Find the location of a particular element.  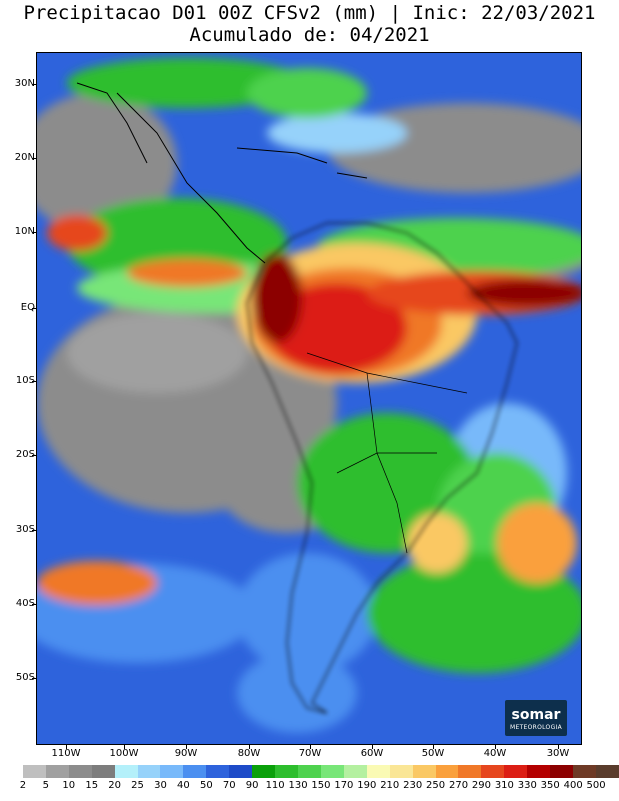

colorbar-label: 10 is located at coordinates (69, 785).